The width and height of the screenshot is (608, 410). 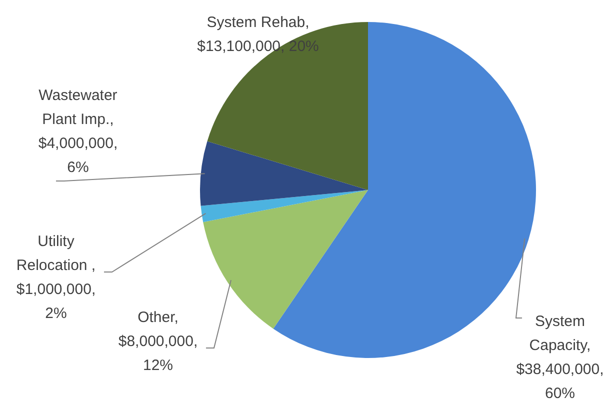 What do you see at coordinates (78, 131) in the screenshot?
I see `slice-label: Wastewater Plant Imp., $4,000,000, 6%` at bounding box center [78, 131].